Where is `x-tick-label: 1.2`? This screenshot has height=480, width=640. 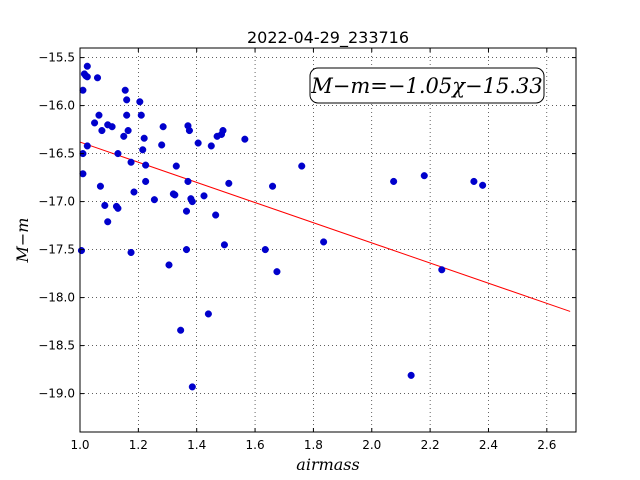 x-tick-label: 1.2 is located at coordinates (138, 445).